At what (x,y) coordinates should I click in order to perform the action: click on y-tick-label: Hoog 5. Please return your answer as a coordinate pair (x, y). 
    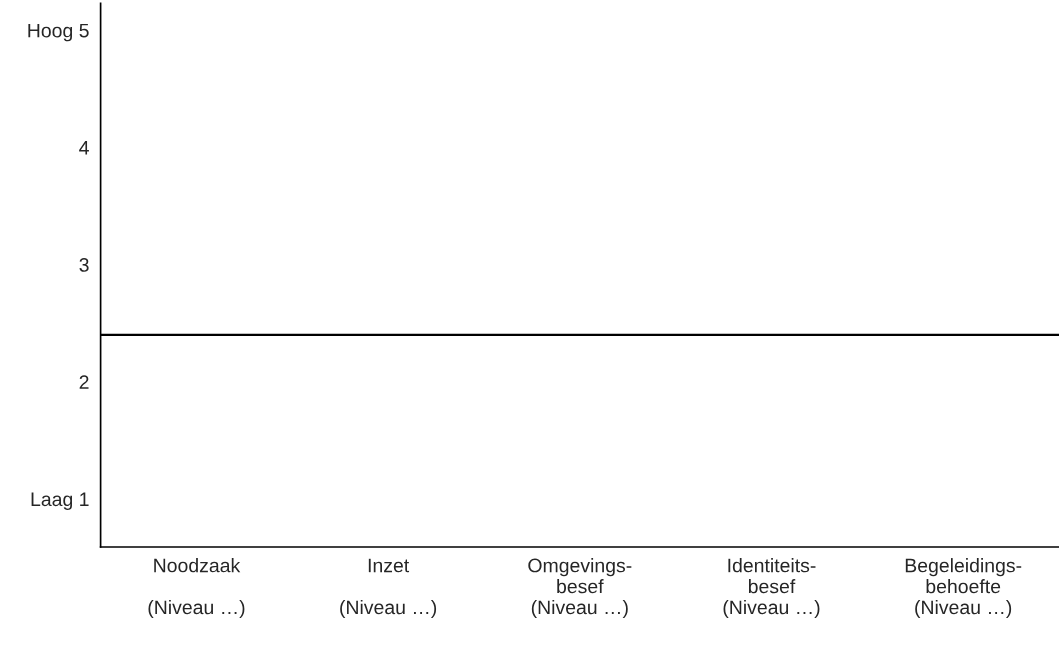
    Looking at the image, I should click on (58, 32).